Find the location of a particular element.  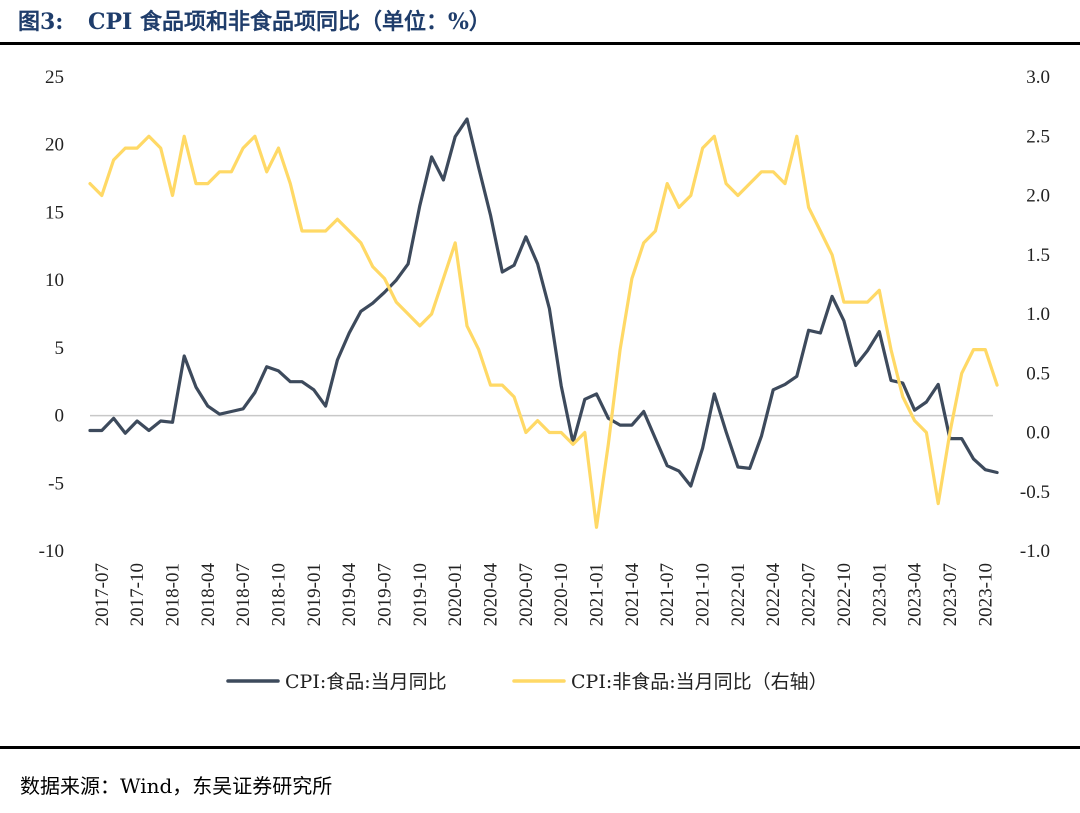

x-tick-label: 2018-04 is located at coordinates (208, 595).